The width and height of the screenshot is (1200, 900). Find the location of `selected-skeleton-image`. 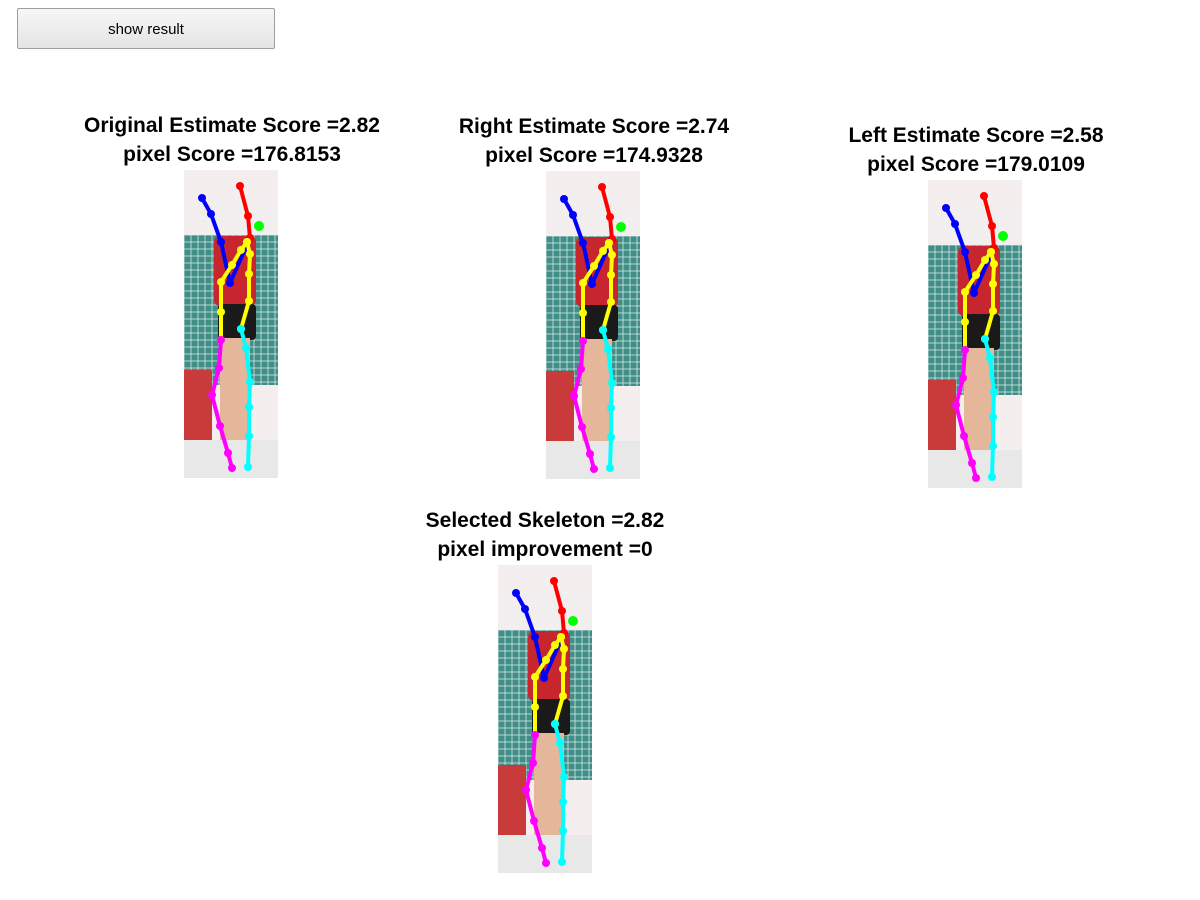

selected-skeleton-image is located at coordinates (545, 719).